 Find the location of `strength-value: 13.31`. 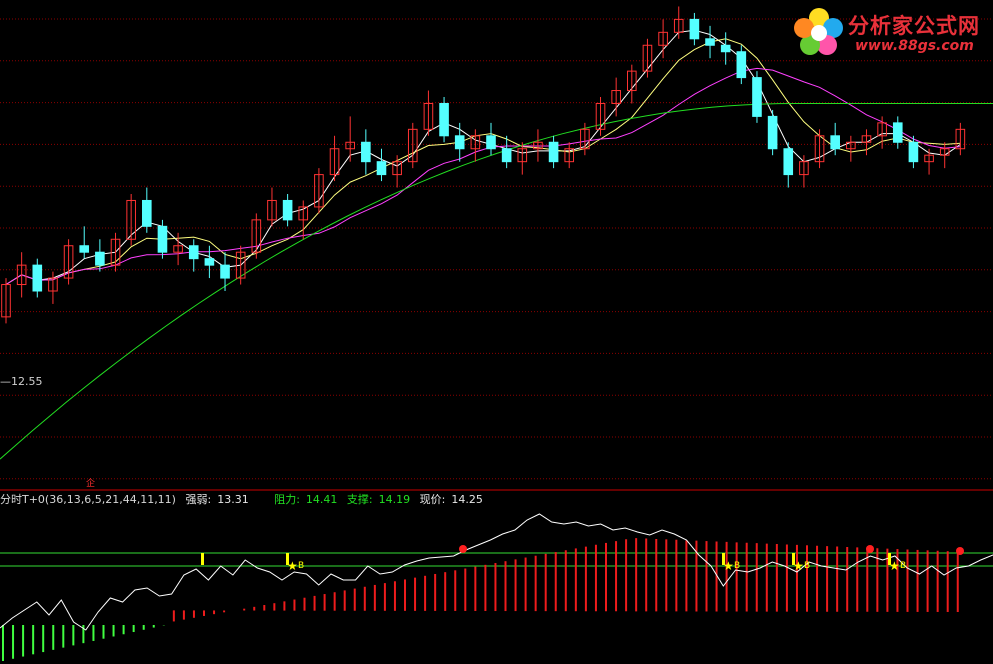

strength-value: 13.31 is located at coordinates (233, 499).